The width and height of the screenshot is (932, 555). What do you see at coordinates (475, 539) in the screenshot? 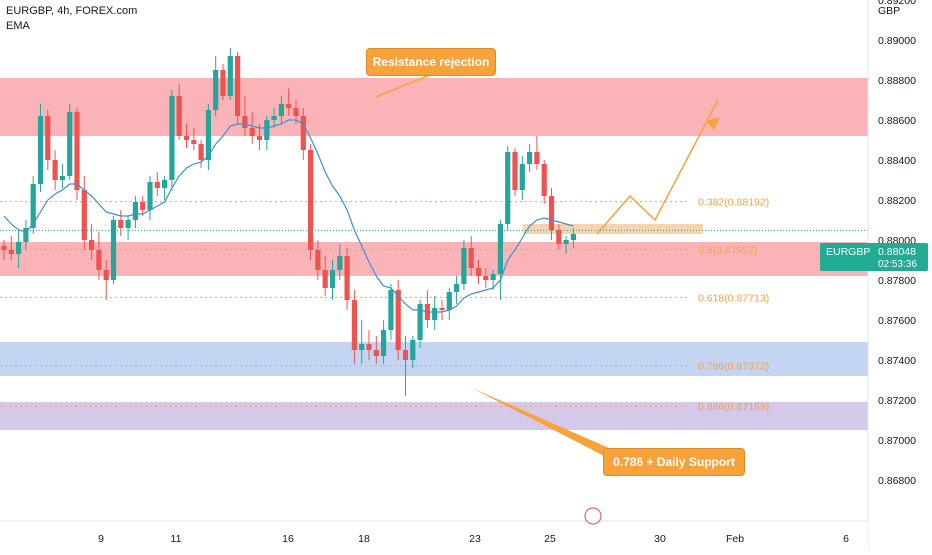
I see `x-tick-label: 23` at bounding box center [475, 539].